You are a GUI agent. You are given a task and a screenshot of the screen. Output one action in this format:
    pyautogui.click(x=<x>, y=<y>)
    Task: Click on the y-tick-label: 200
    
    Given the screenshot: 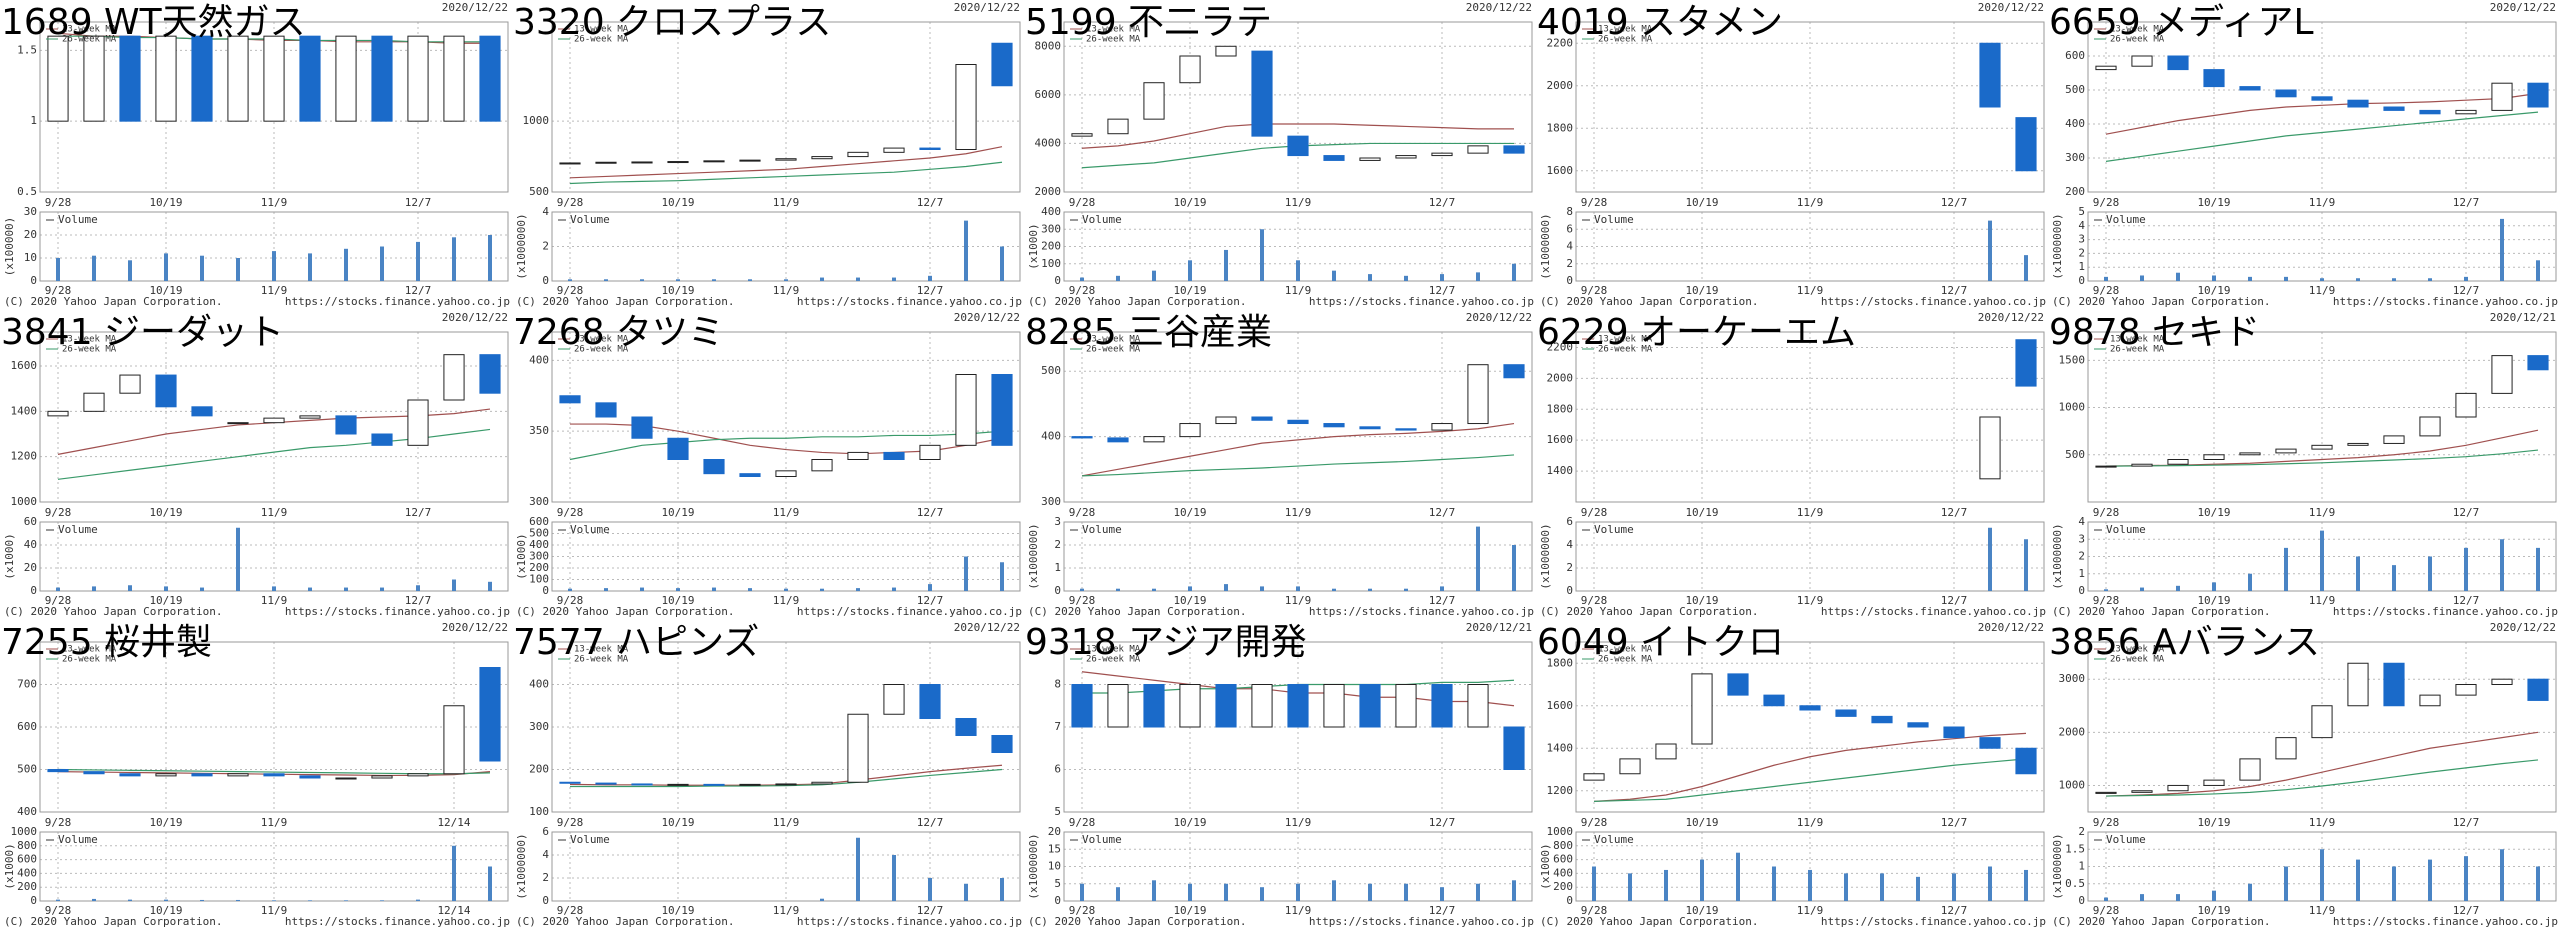 What is the action you would take?
    pyautogui.click(x=539, y=567)
    